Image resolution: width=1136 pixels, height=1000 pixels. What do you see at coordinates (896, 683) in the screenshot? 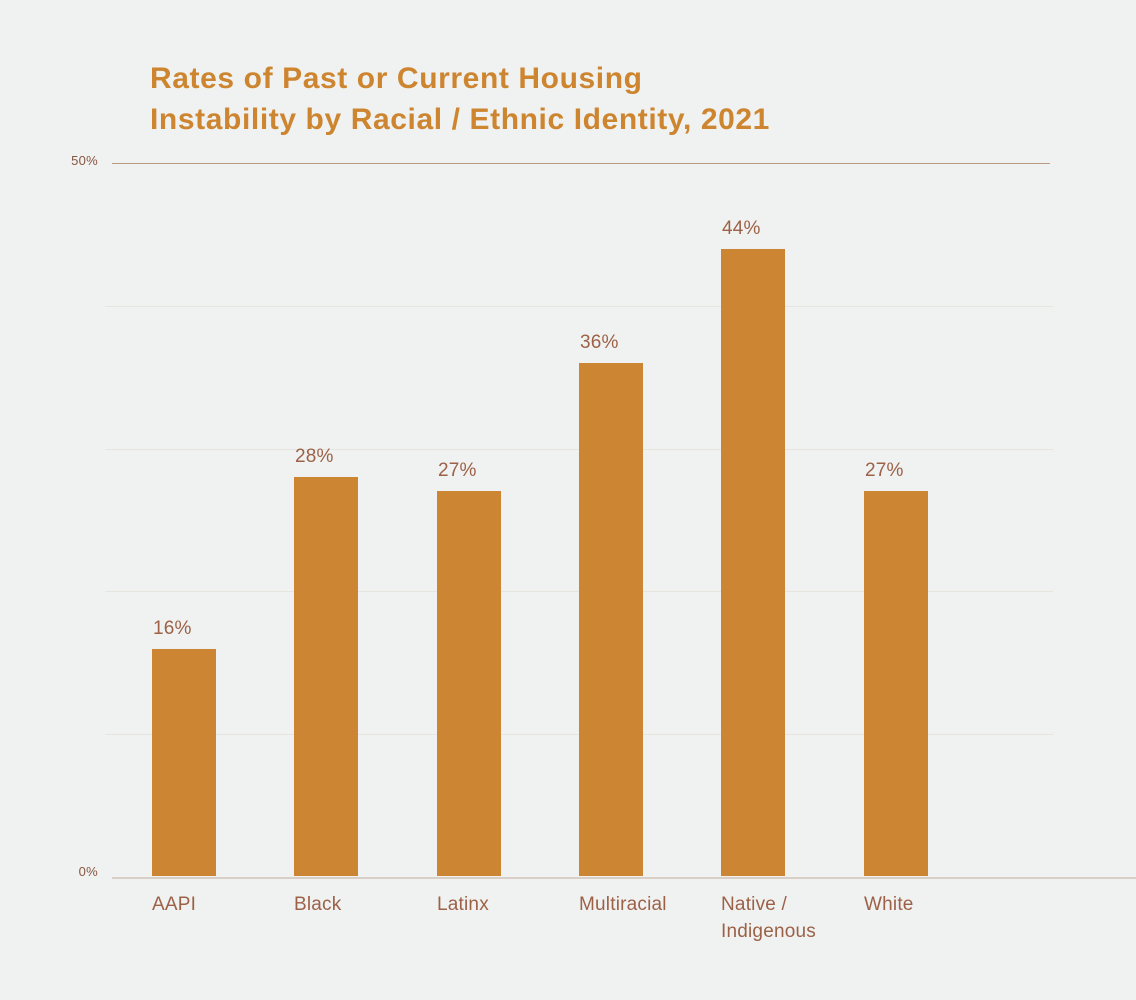
I see `bar-white` at bounding box center [896, 683].